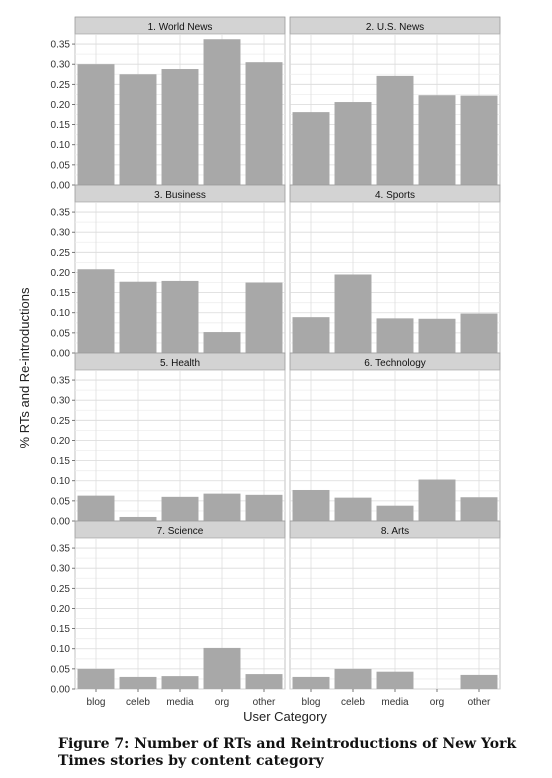 The height and width of the screenshot is (778, 552). What do you see at coordinates (395, 27) in the screenshot?
I see `panel-title: 2. U.S. News` at bounding box center [395, 27].